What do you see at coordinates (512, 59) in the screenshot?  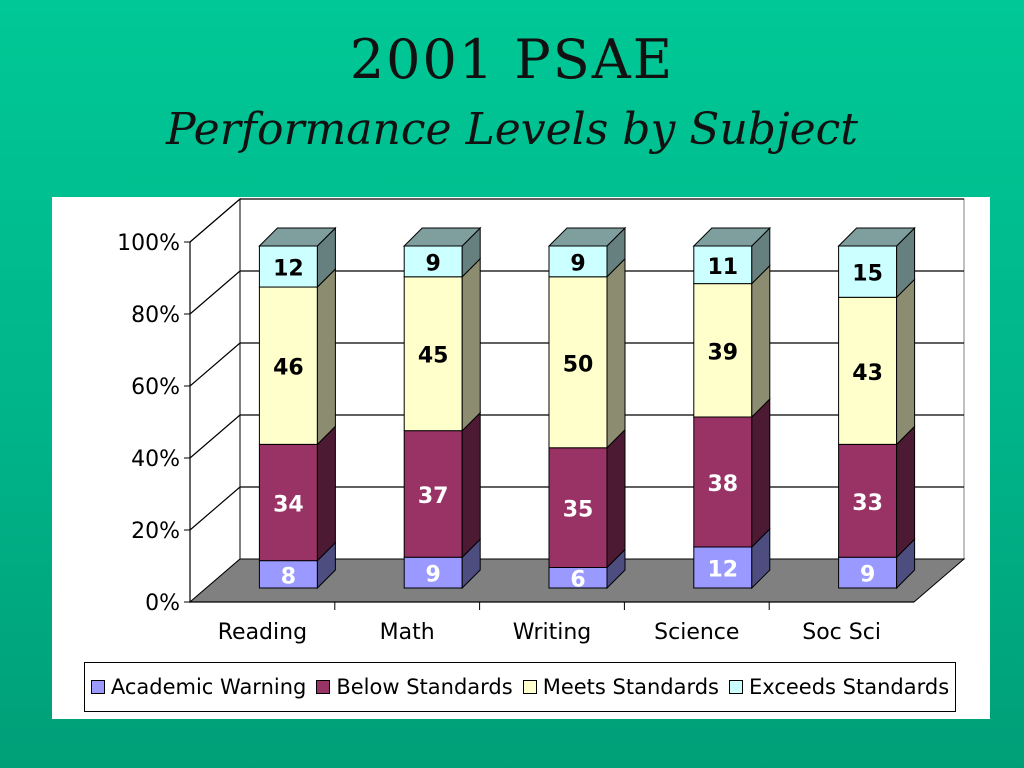 I see `chart-title: 2001 PSAE` at bounding box center [512, 59].